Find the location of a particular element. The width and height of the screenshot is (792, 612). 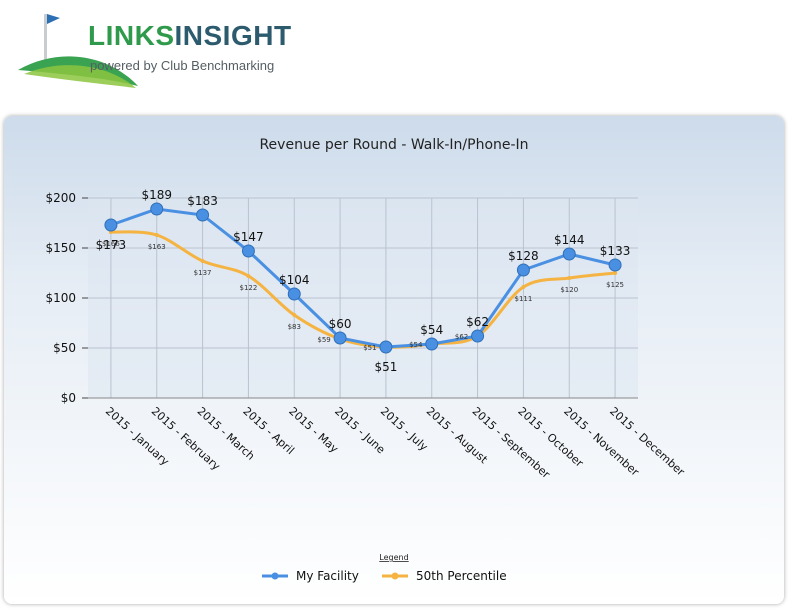

data-label-50th-percentile: $54 is located at coordinates (416, 345).